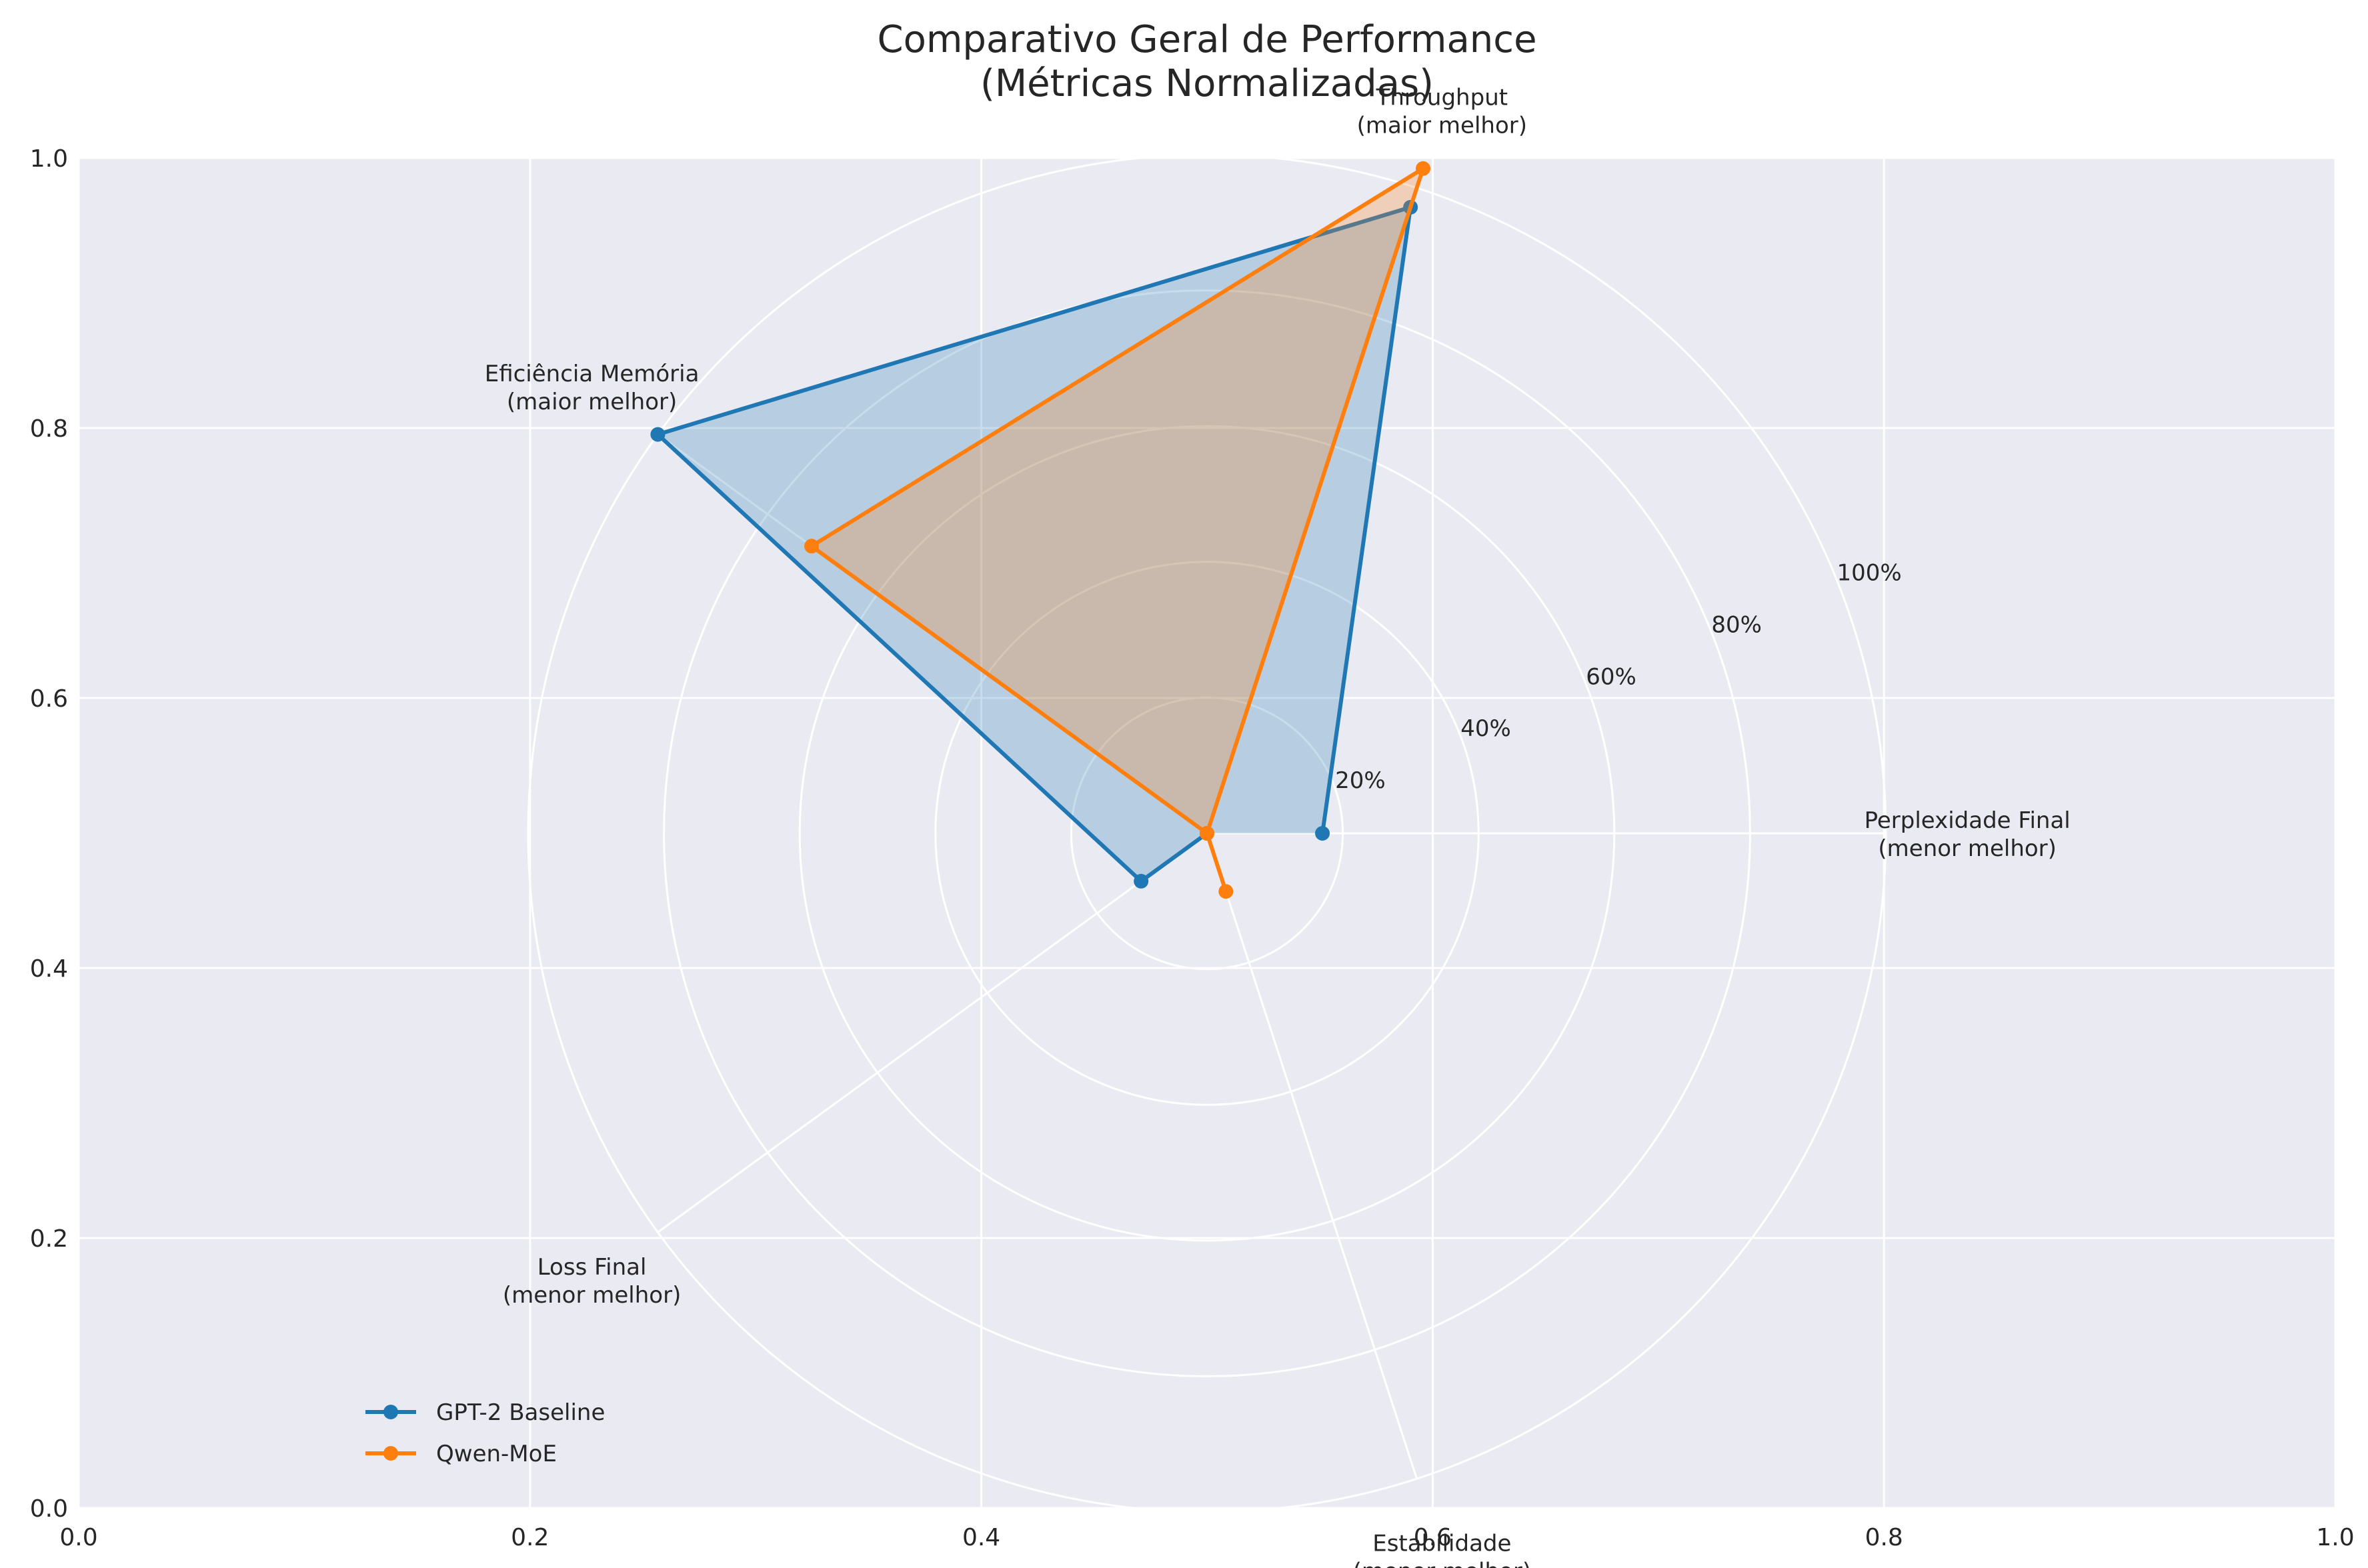  Describe the element at coordinates (520, 1412) in the screenshot. I see `legend-label: GPT-2 Baseline` at that location.